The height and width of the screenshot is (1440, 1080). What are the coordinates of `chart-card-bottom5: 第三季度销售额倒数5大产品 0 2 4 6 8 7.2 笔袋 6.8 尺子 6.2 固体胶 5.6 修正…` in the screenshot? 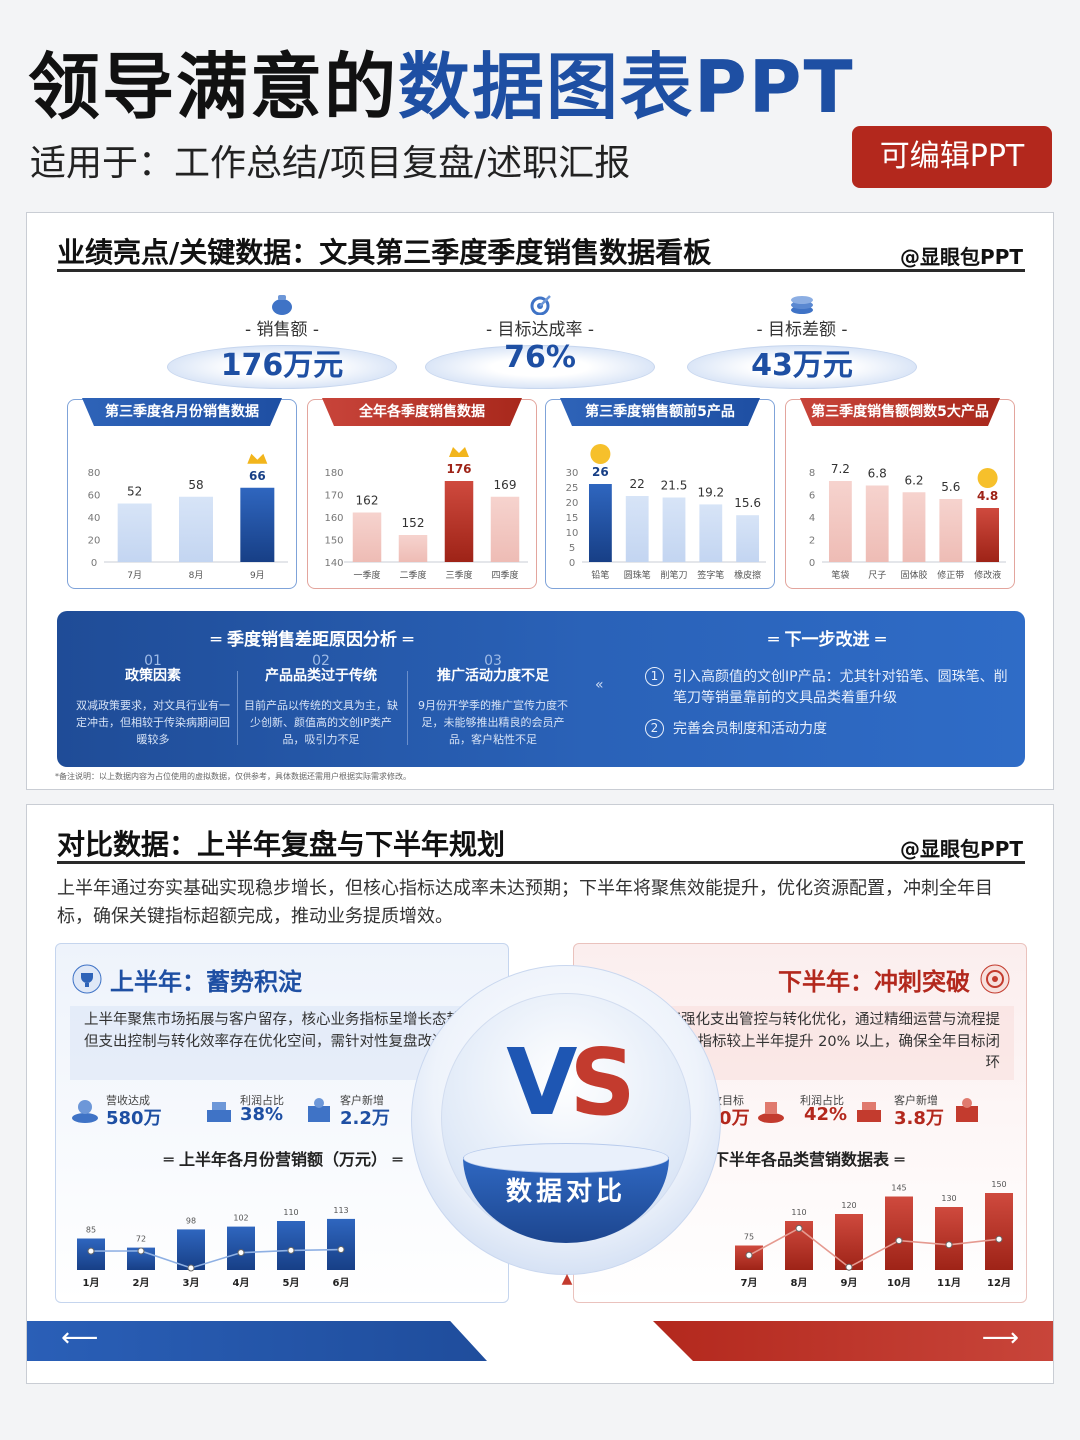 It's located at (900, 493).